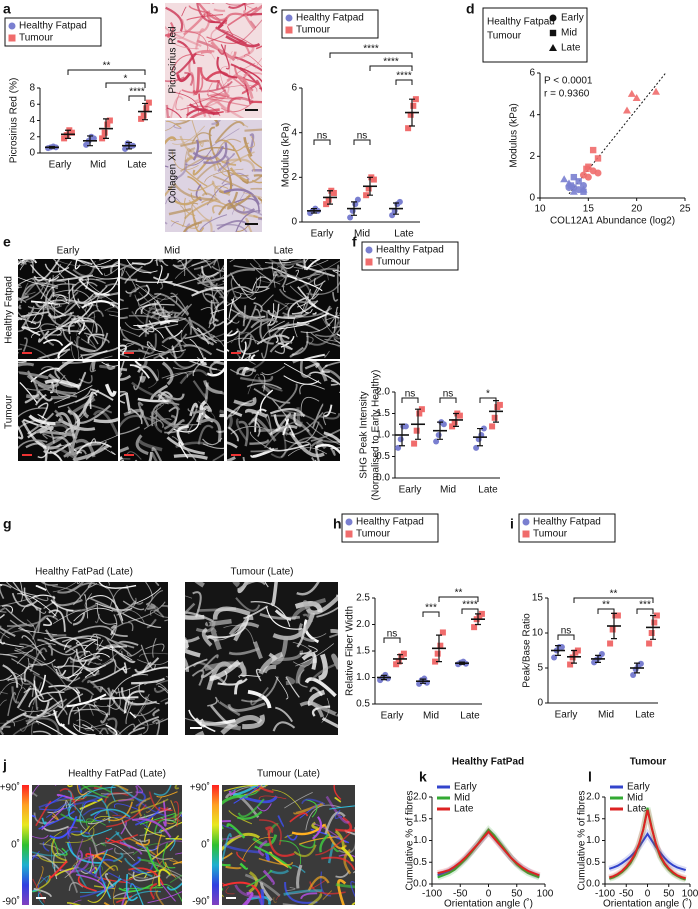  I want to click on legend-box, so click(330, 24).